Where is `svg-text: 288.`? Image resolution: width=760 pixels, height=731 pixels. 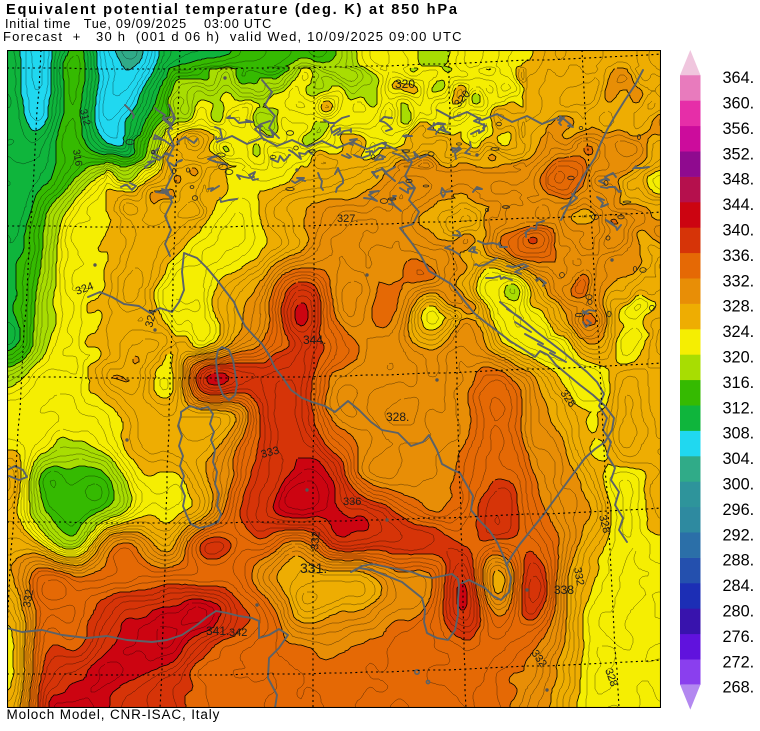 svg-text: 288. is located at coordinates (739, 561).